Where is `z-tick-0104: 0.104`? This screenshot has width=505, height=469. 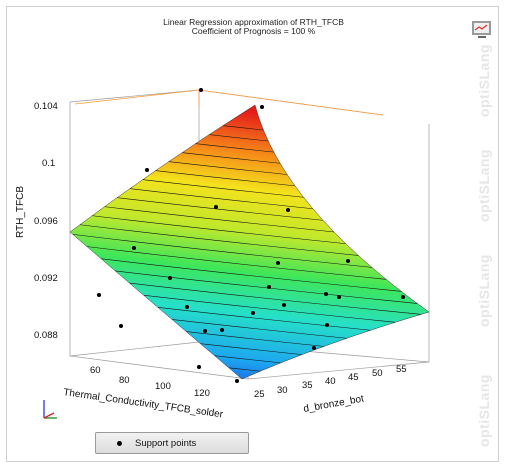
z-tick-0104: 0.104 is located at coordinates (46, 106).